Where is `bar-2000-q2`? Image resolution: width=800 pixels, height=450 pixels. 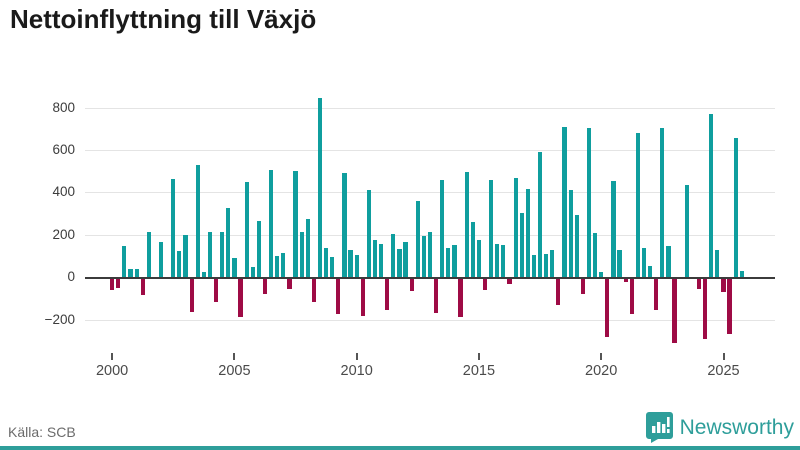
bar-2000-q2 is located at coordinates (118, 282).